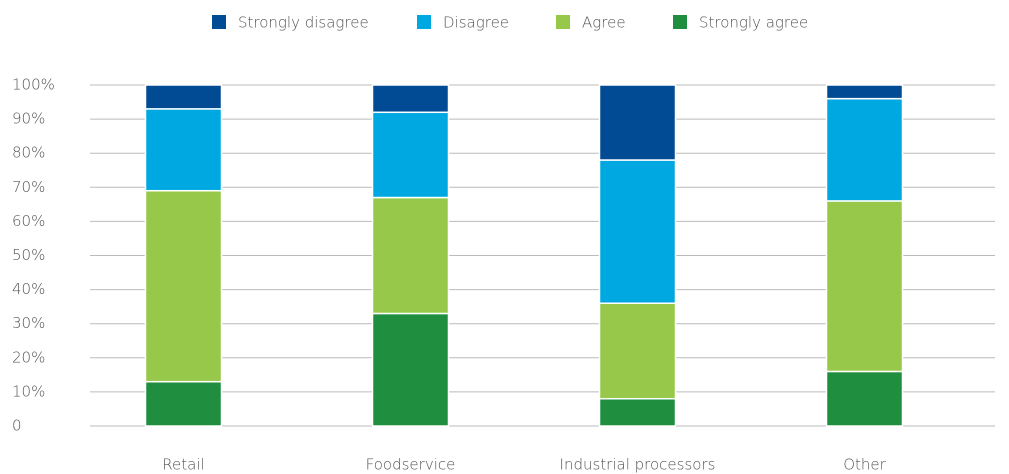 The height and width of the screenshot is (474, 1009). Describe the element at coordinates (17, 426) in the screenshot. I see `y-tick-label: 0` at that location.